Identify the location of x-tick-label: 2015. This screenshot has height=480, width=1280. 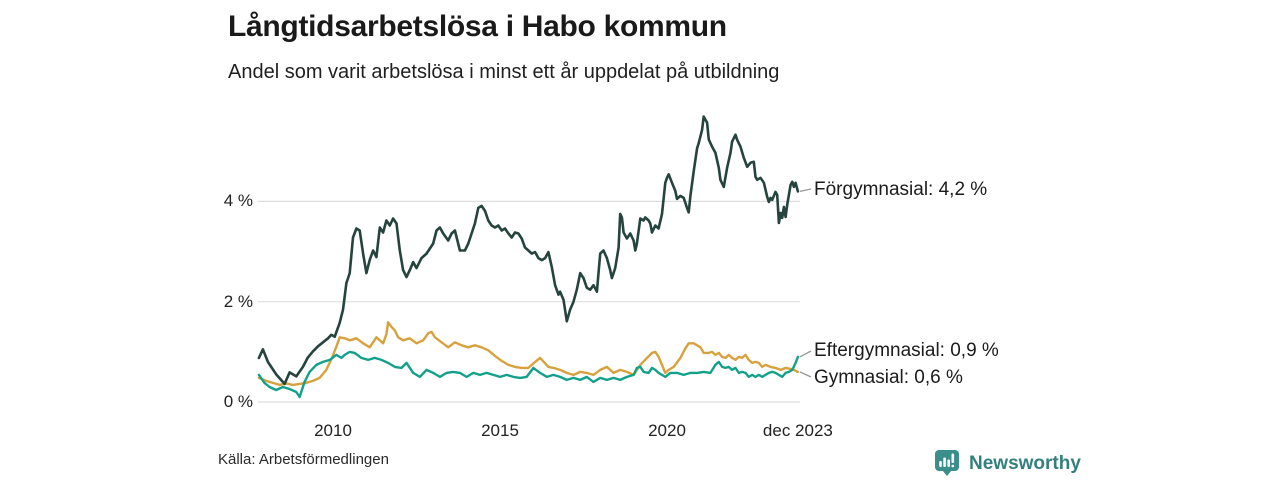
(500, 430).